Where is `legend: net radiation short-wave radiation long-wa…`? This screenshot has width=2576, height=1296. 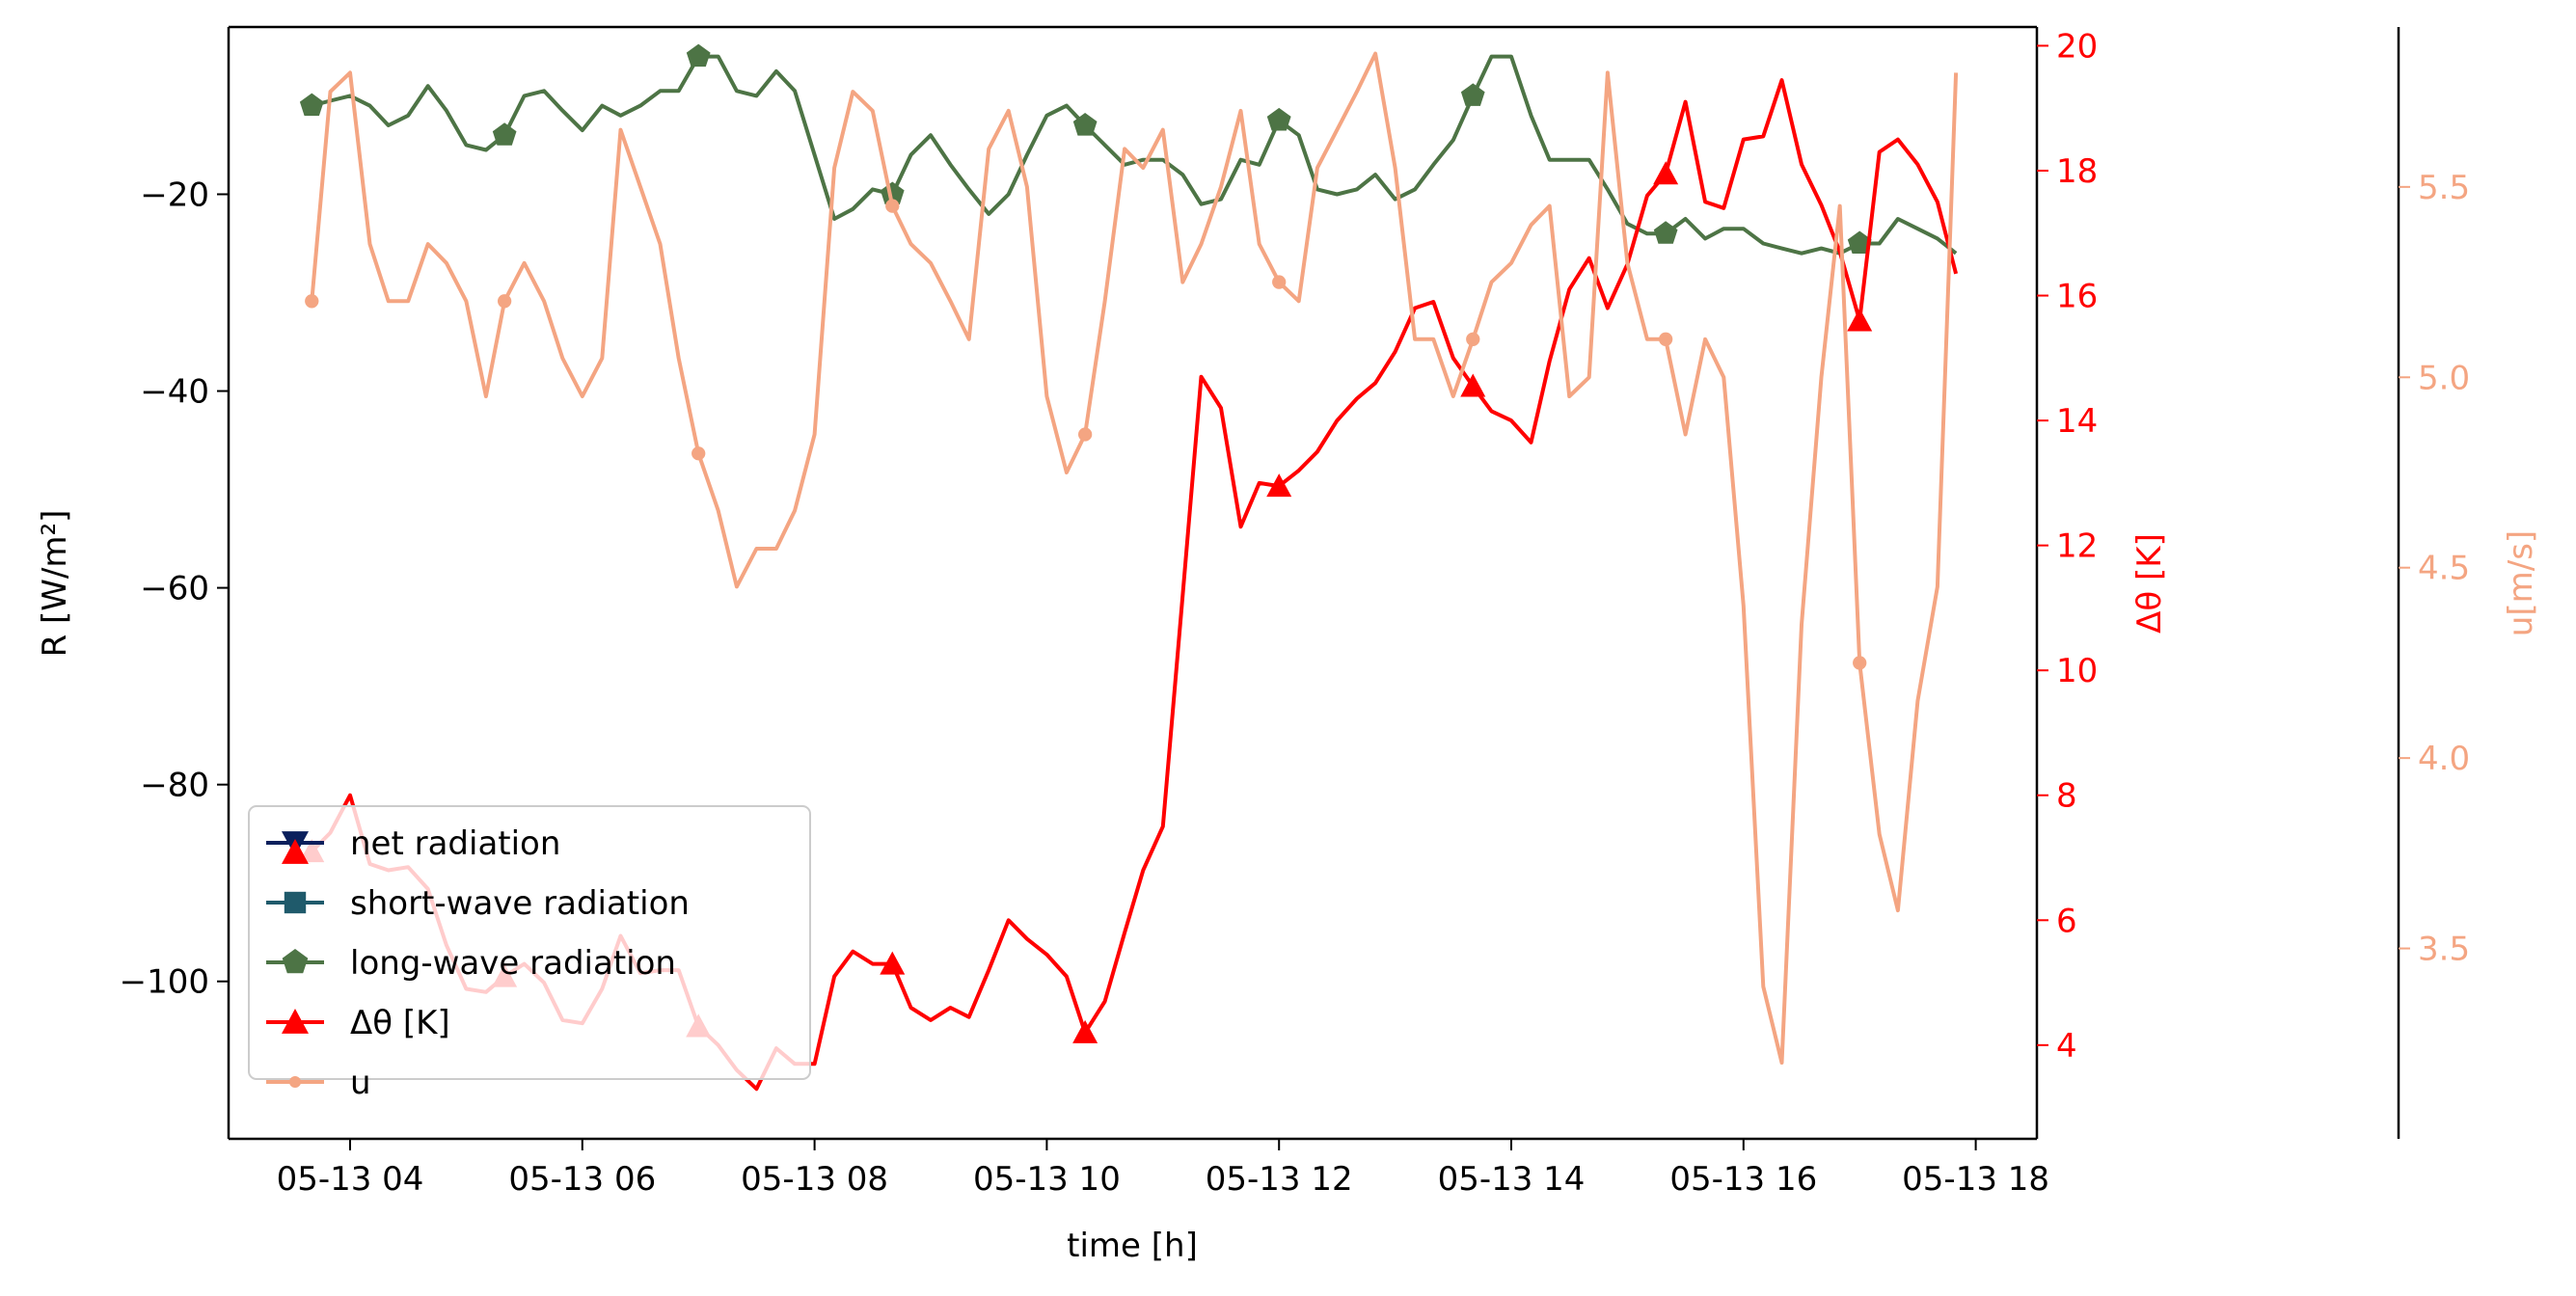 legend: net radiation short-wave radiation long-wa… is located at coordinates (529, 953).